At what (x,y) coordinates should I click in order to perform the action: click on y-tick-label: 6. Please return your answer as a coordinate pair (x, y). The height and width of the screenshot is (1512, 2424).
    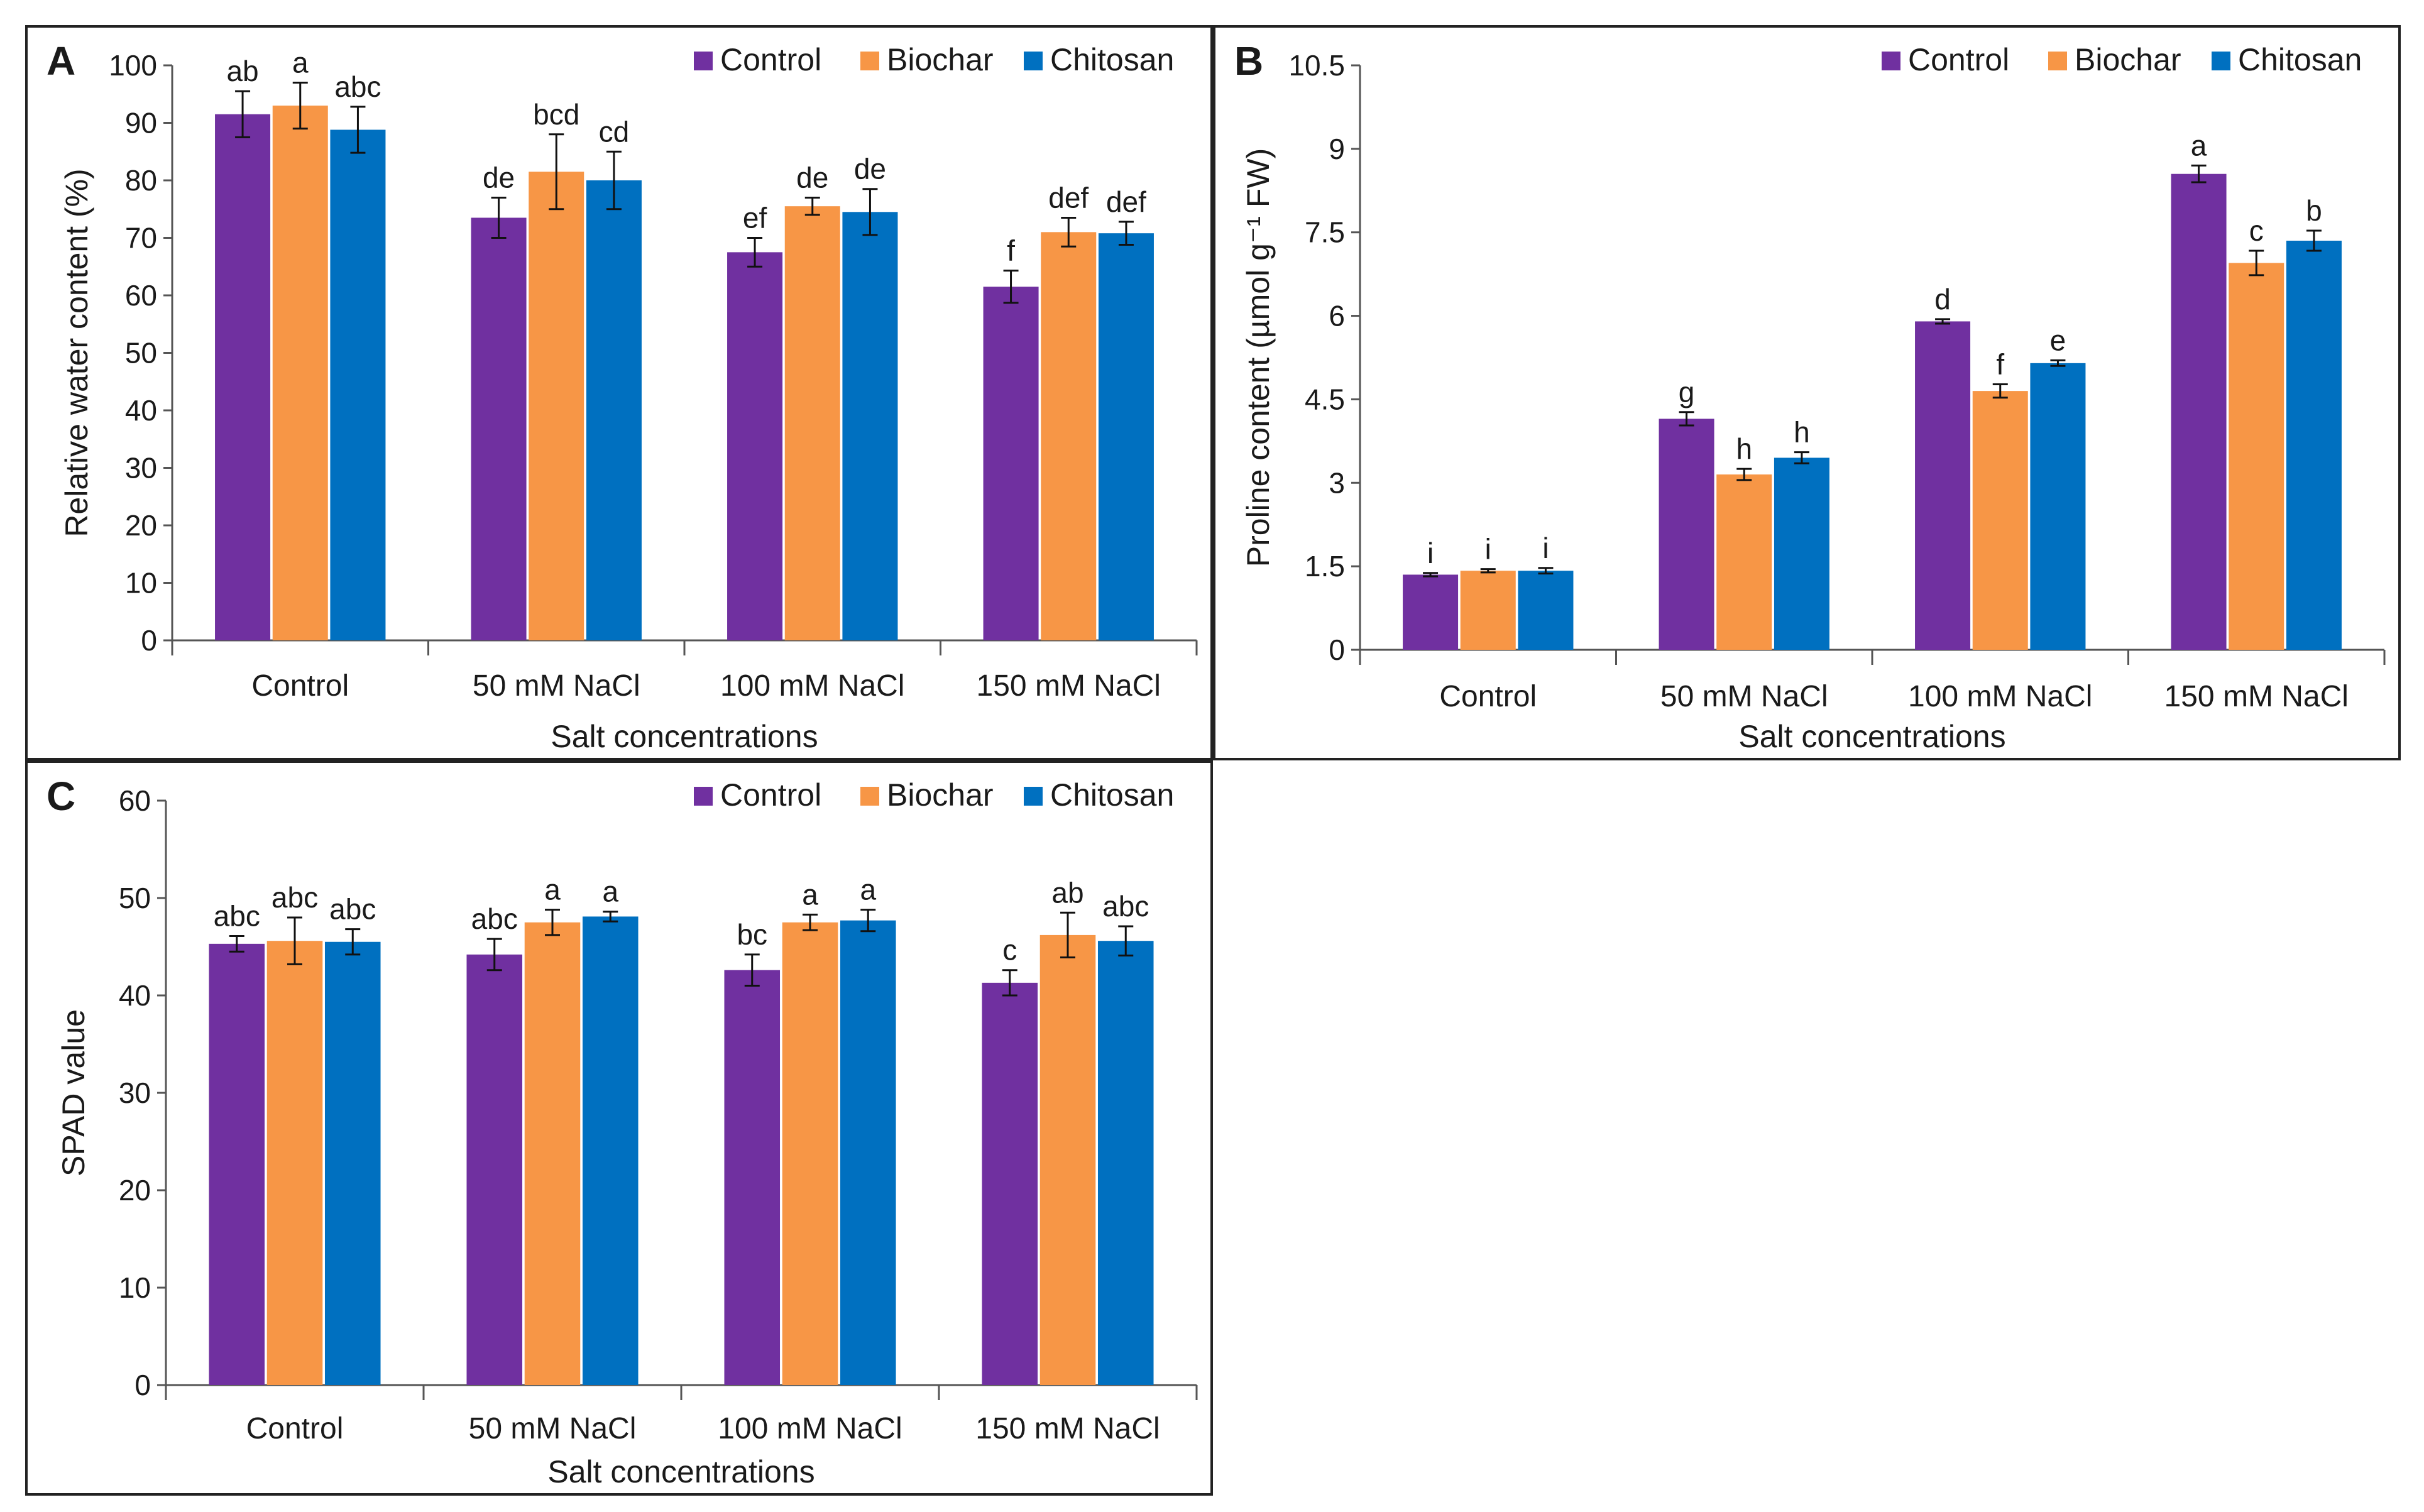
    Looking at the image, I should click on (1337, 316).